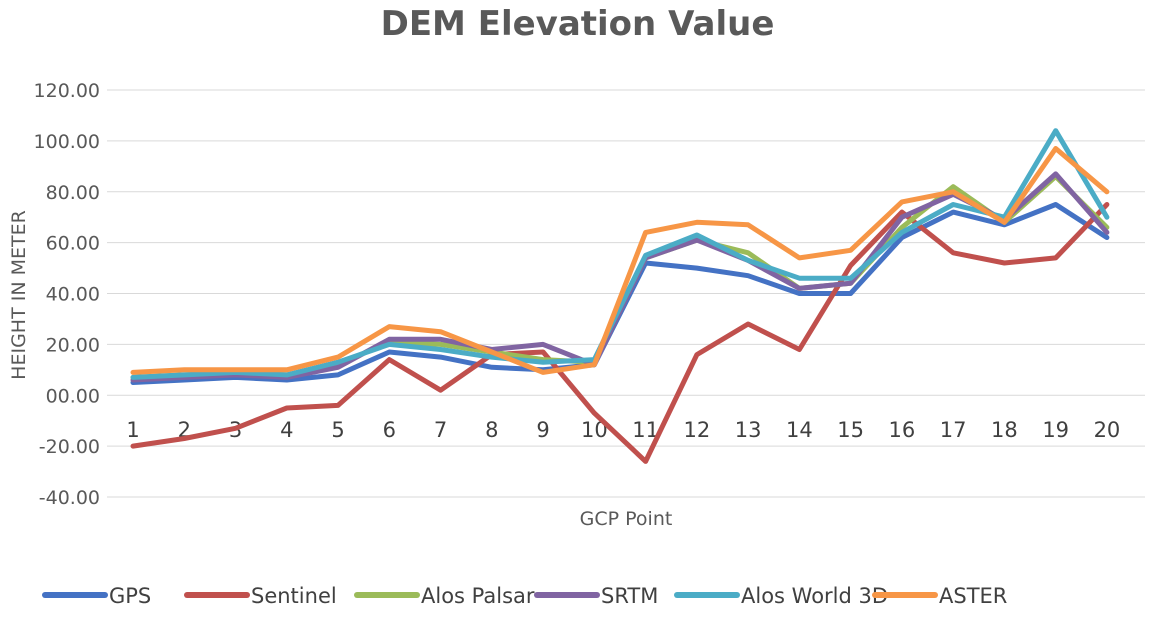 The image size is (1155, 619). Describe the element at coordinates (623, 430) in the screenshot. I see `x-axis-ticks: 1 2 3 4 5 6 7 8 9 10 11 12 13 14 15 16 17 18 19 20` at that location.